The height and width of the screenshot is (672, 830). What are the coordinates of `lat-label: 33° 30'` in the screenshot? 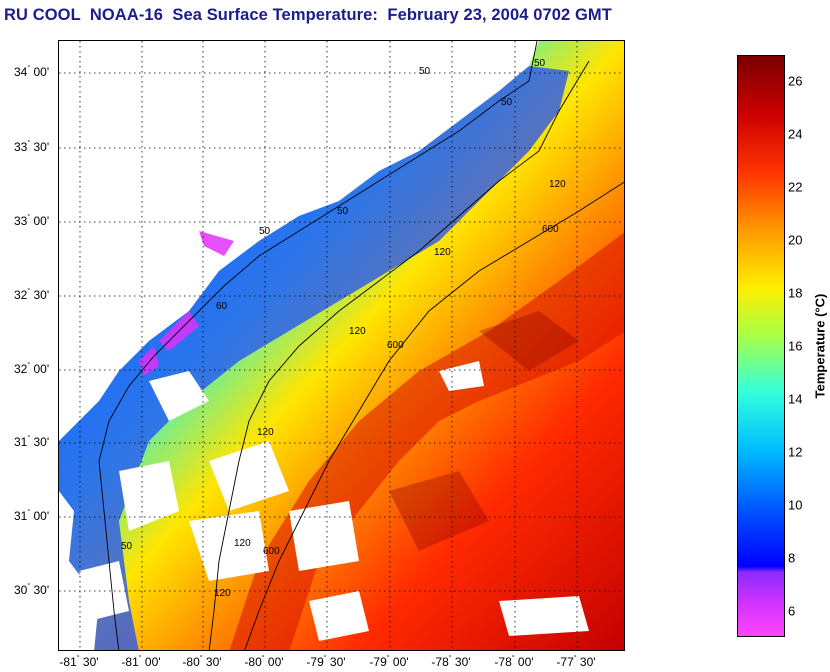 It's located at (31, 147).